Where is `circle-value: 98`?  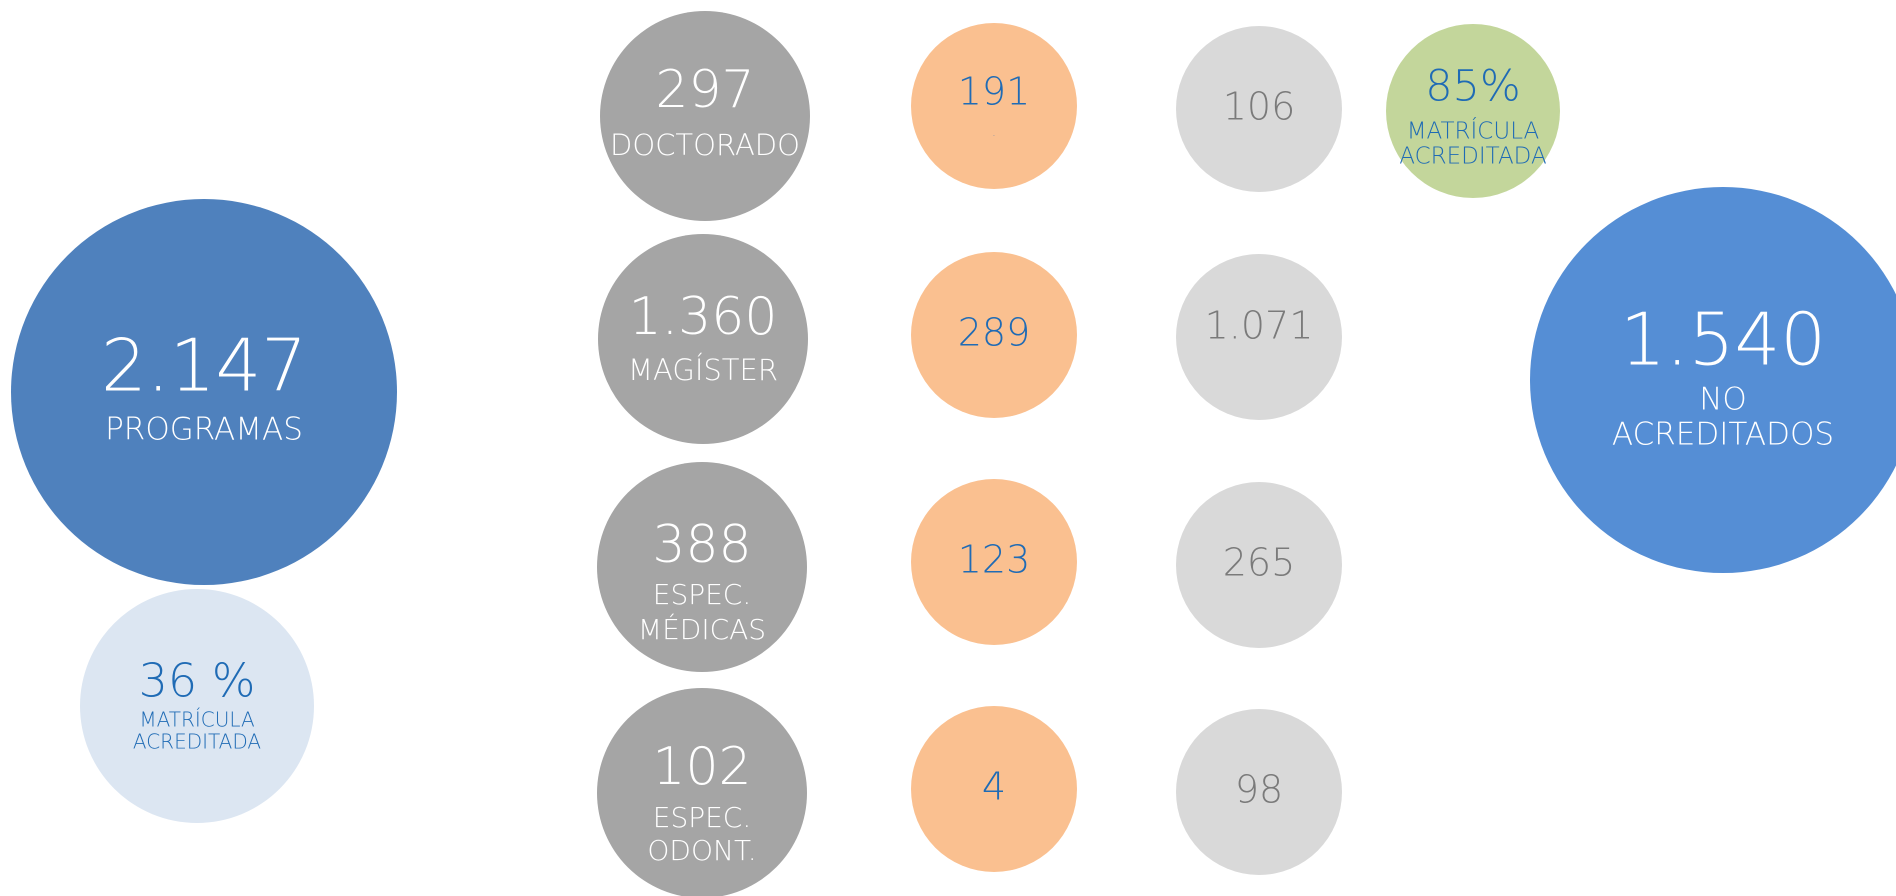 circle-value: 98 is located at coordinates (1259, 790).